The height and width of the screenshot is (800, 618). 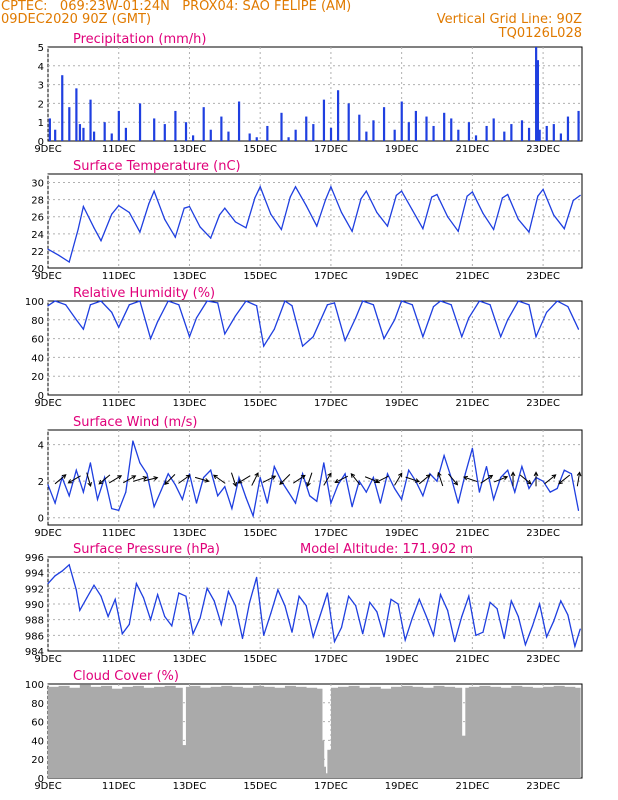 I want to click on x-tick-label: 11DEC, so click(x=119, y=149).